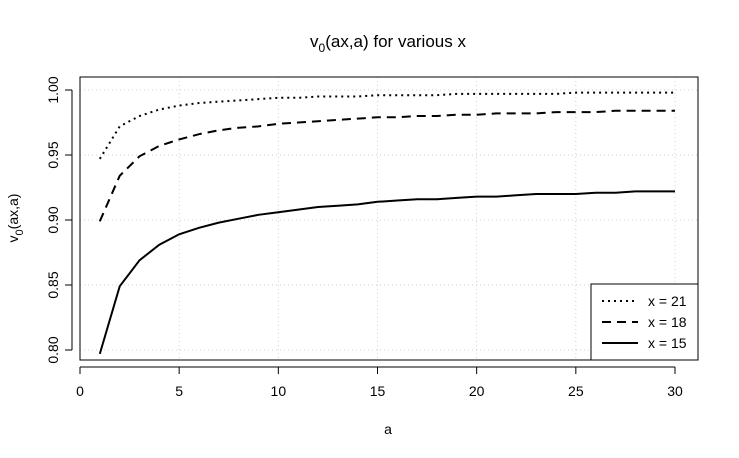  I want to click on series-line, so click(386, 125).